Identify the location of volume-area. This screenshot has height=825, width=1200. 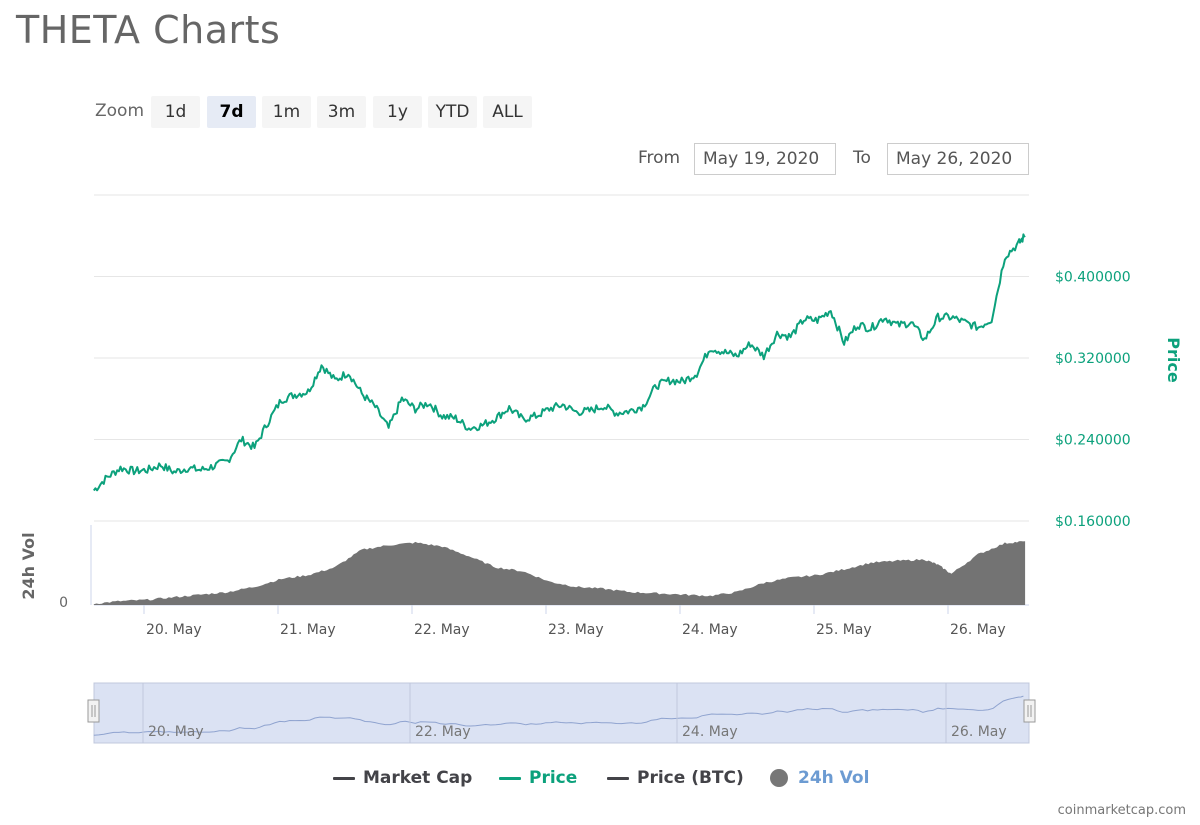
(559, 573).